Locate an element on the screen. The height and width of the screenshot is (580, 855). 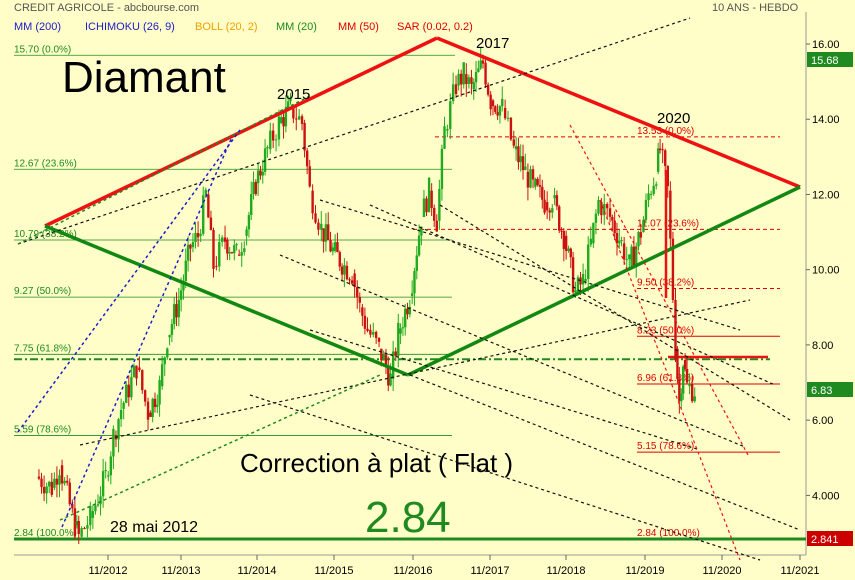
annotation-2015: 2015 is located at coordinates (293, 94).